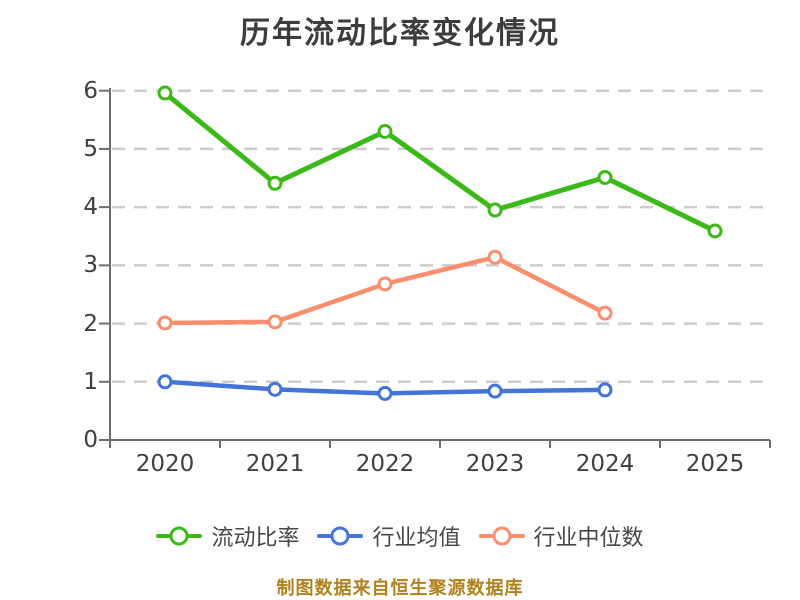  I want to click on x-tick-label: 2021, so click(275, 464).